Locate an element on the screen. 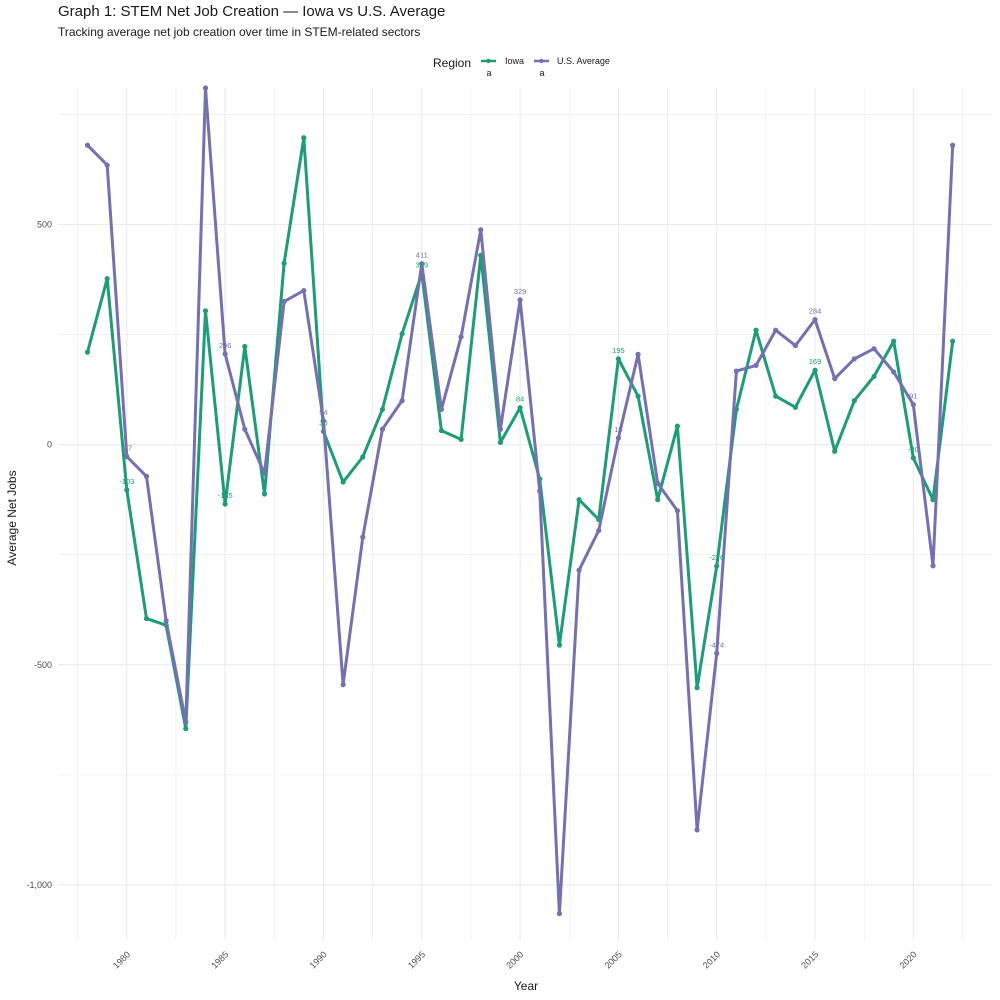 The height and width of the screenshot is (1000, 1000). x-tick-label: 1995 is located at coordinates (416, 959).